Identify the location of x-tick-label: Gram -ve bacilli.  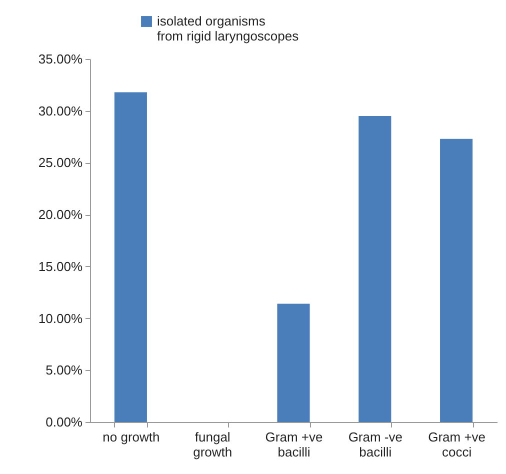
(375, 445).